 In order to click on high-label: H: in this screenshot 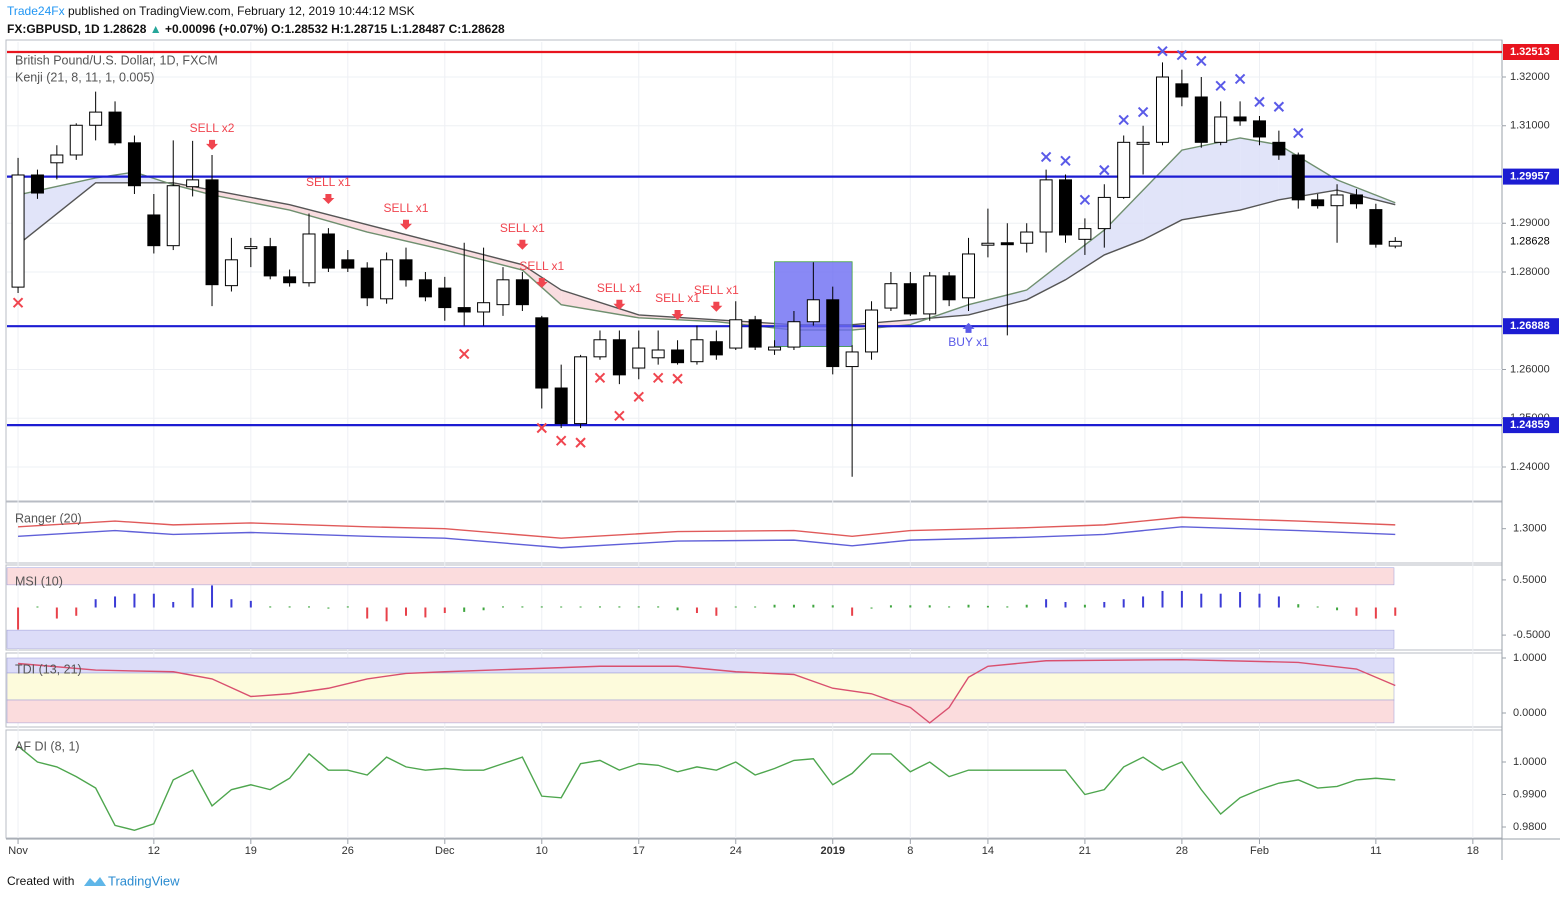, I will do `click(337, 29)`.